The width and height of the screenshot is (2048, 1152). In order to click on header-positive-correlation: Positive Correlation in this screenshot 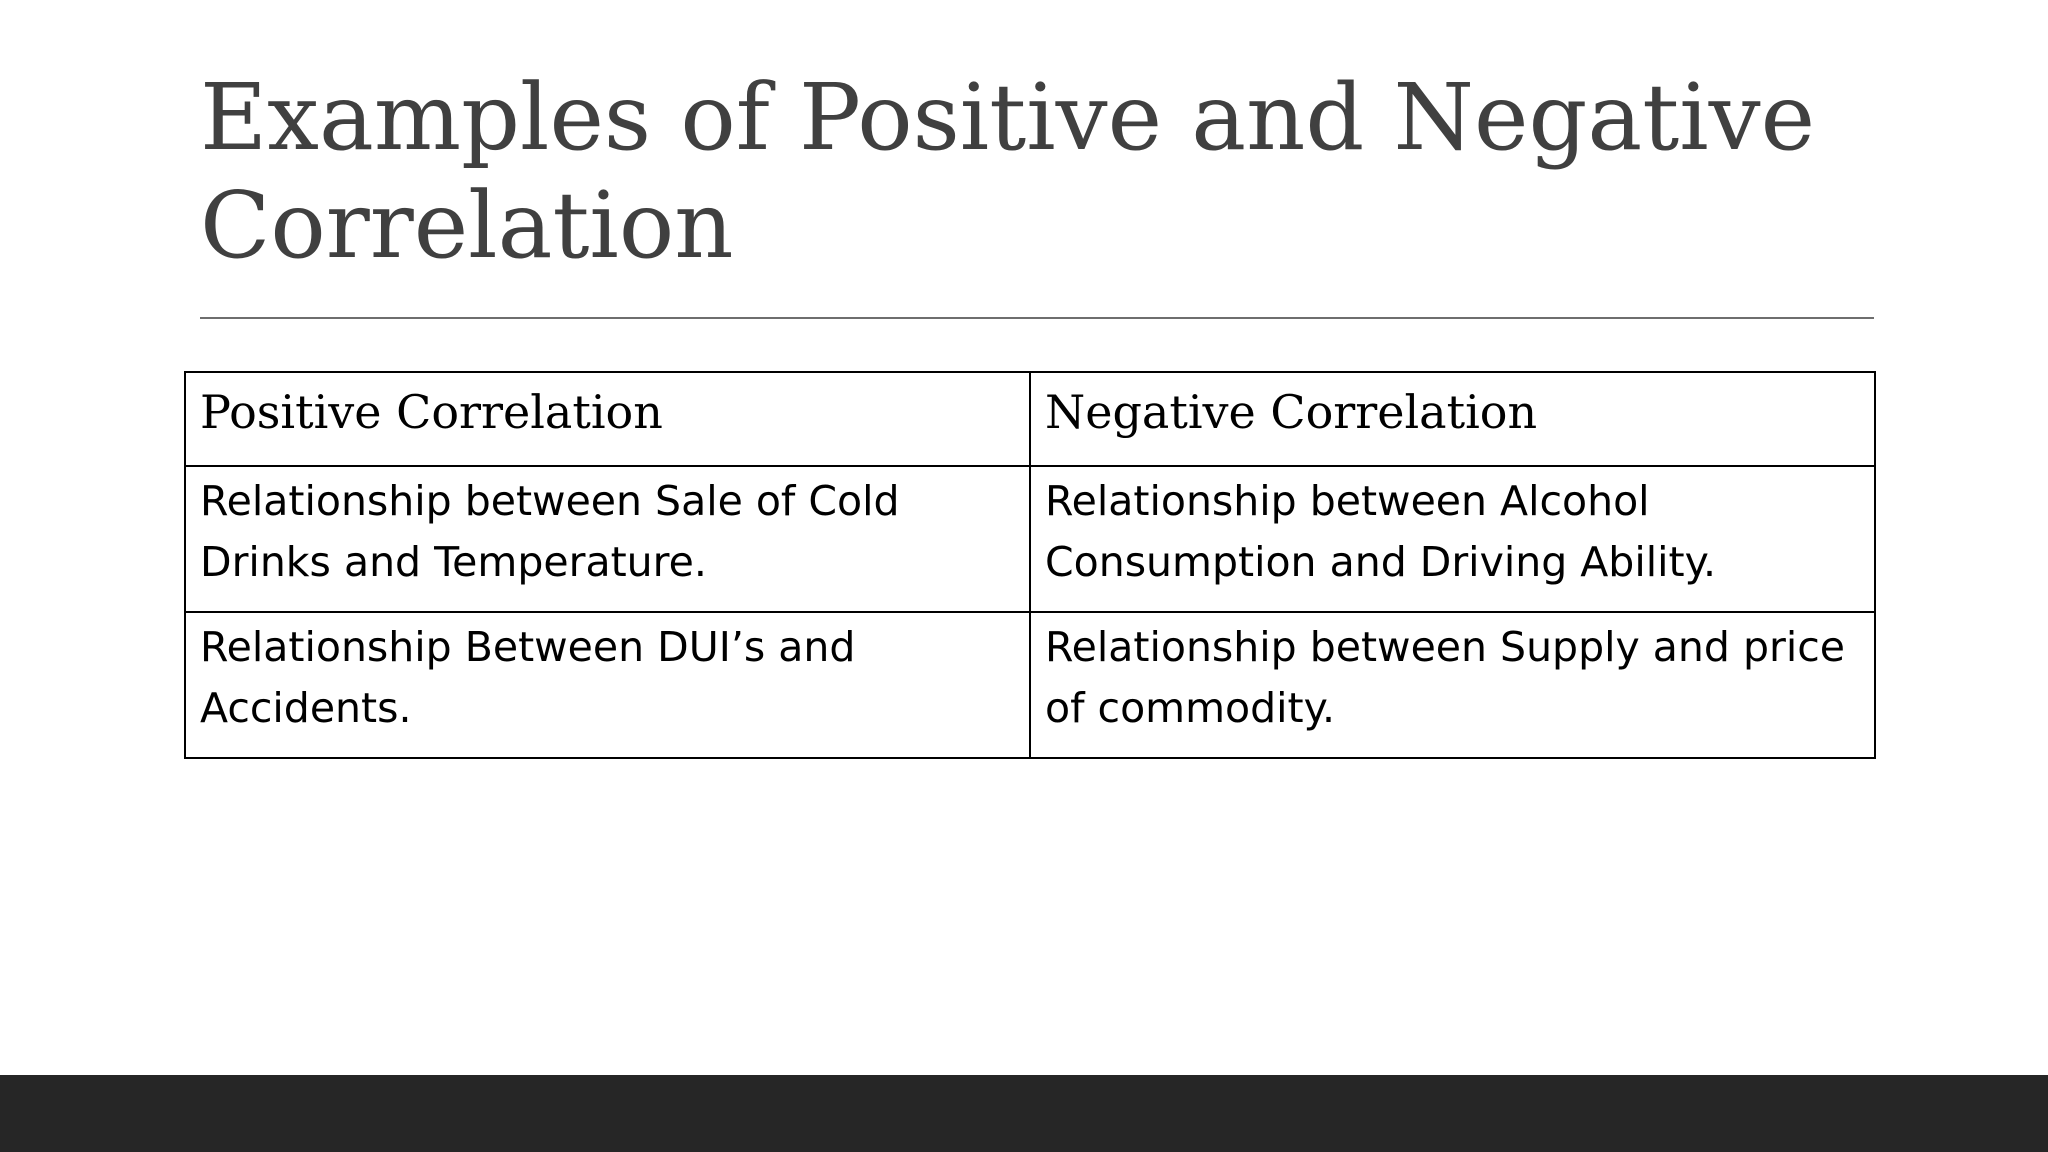, I will do `click(607, 419)`.